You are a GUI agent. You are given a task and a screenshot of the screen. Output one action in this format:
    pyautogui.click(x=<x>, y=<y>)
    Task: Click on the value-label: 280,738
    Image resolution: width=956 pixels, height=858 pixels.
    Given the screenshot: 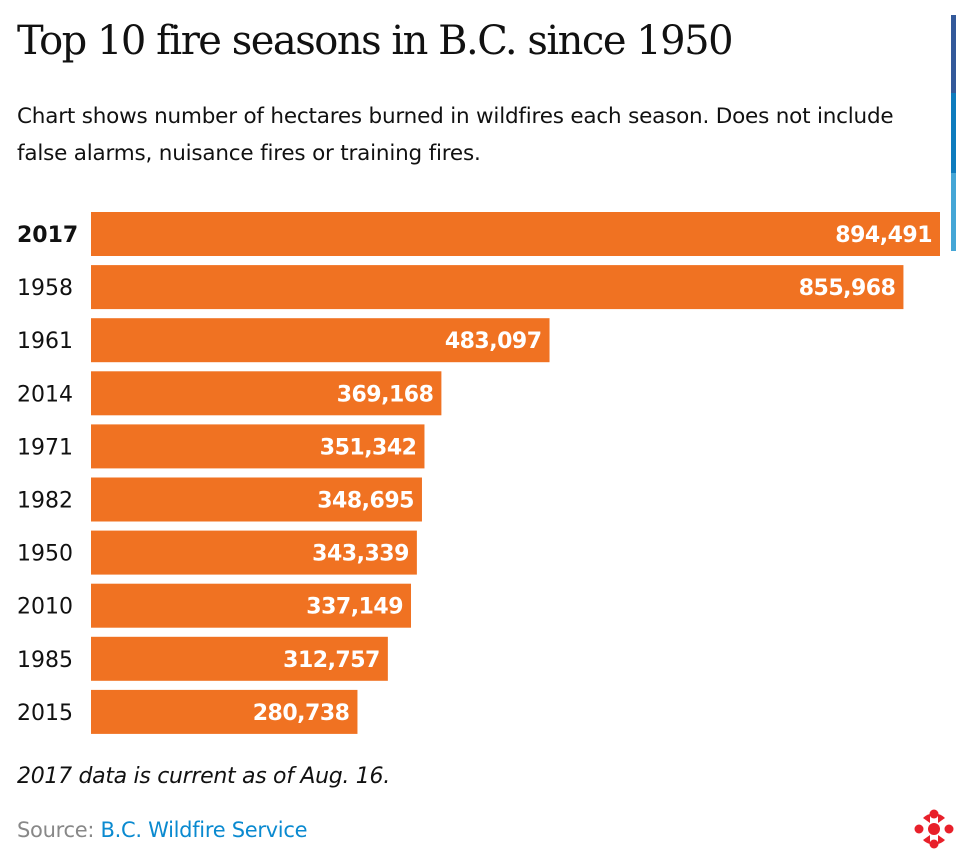 What is the action you would take?
    pyautogui.click(x=301, y=713)
    